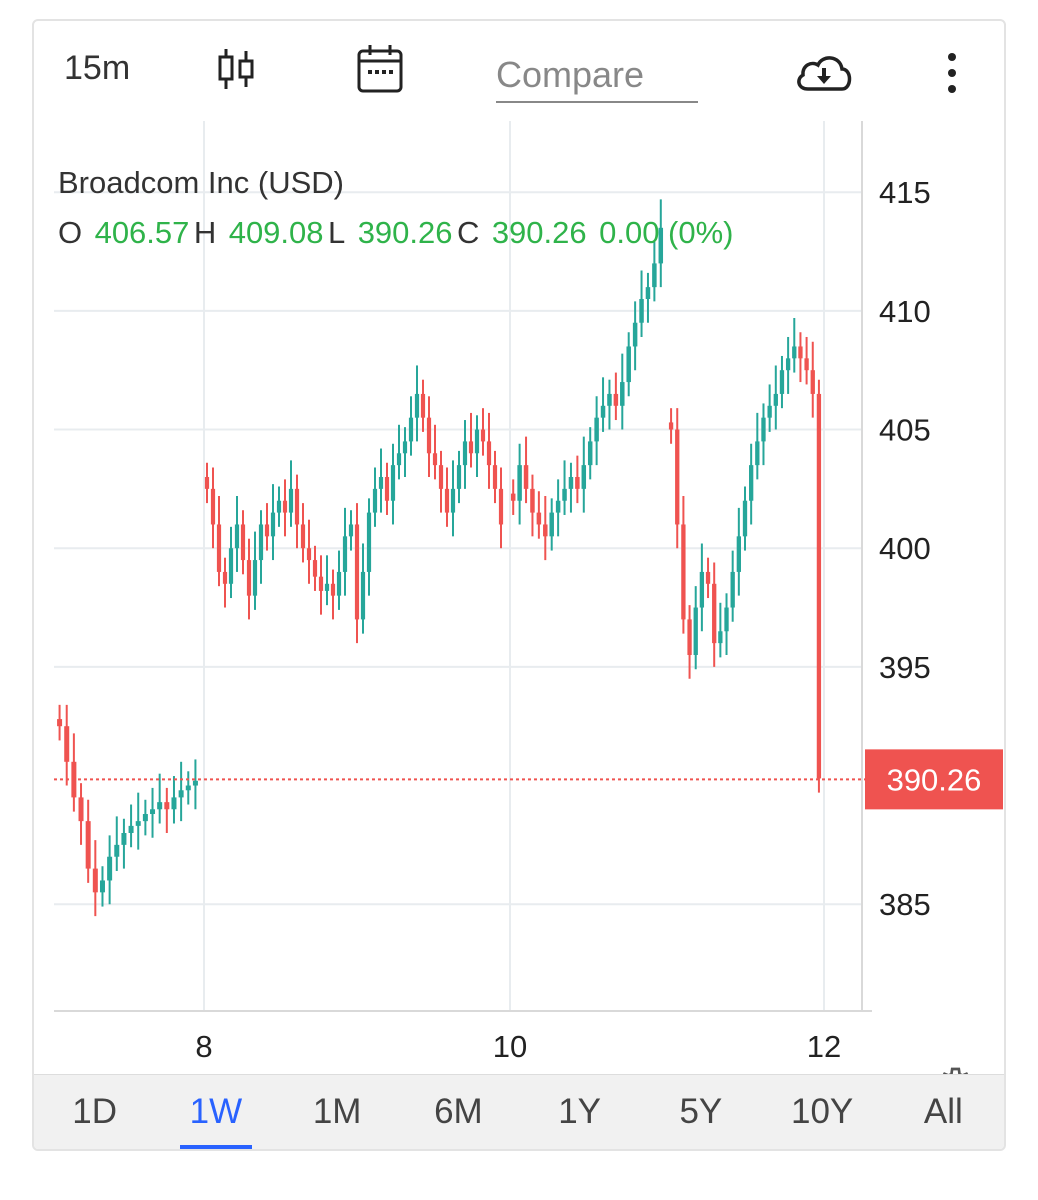 The image size is (1038, 1200). What do you see at coordinates (905, 430) in the screenshot?
I see `y-tick-label: 405` at bounding box center [905, 430].